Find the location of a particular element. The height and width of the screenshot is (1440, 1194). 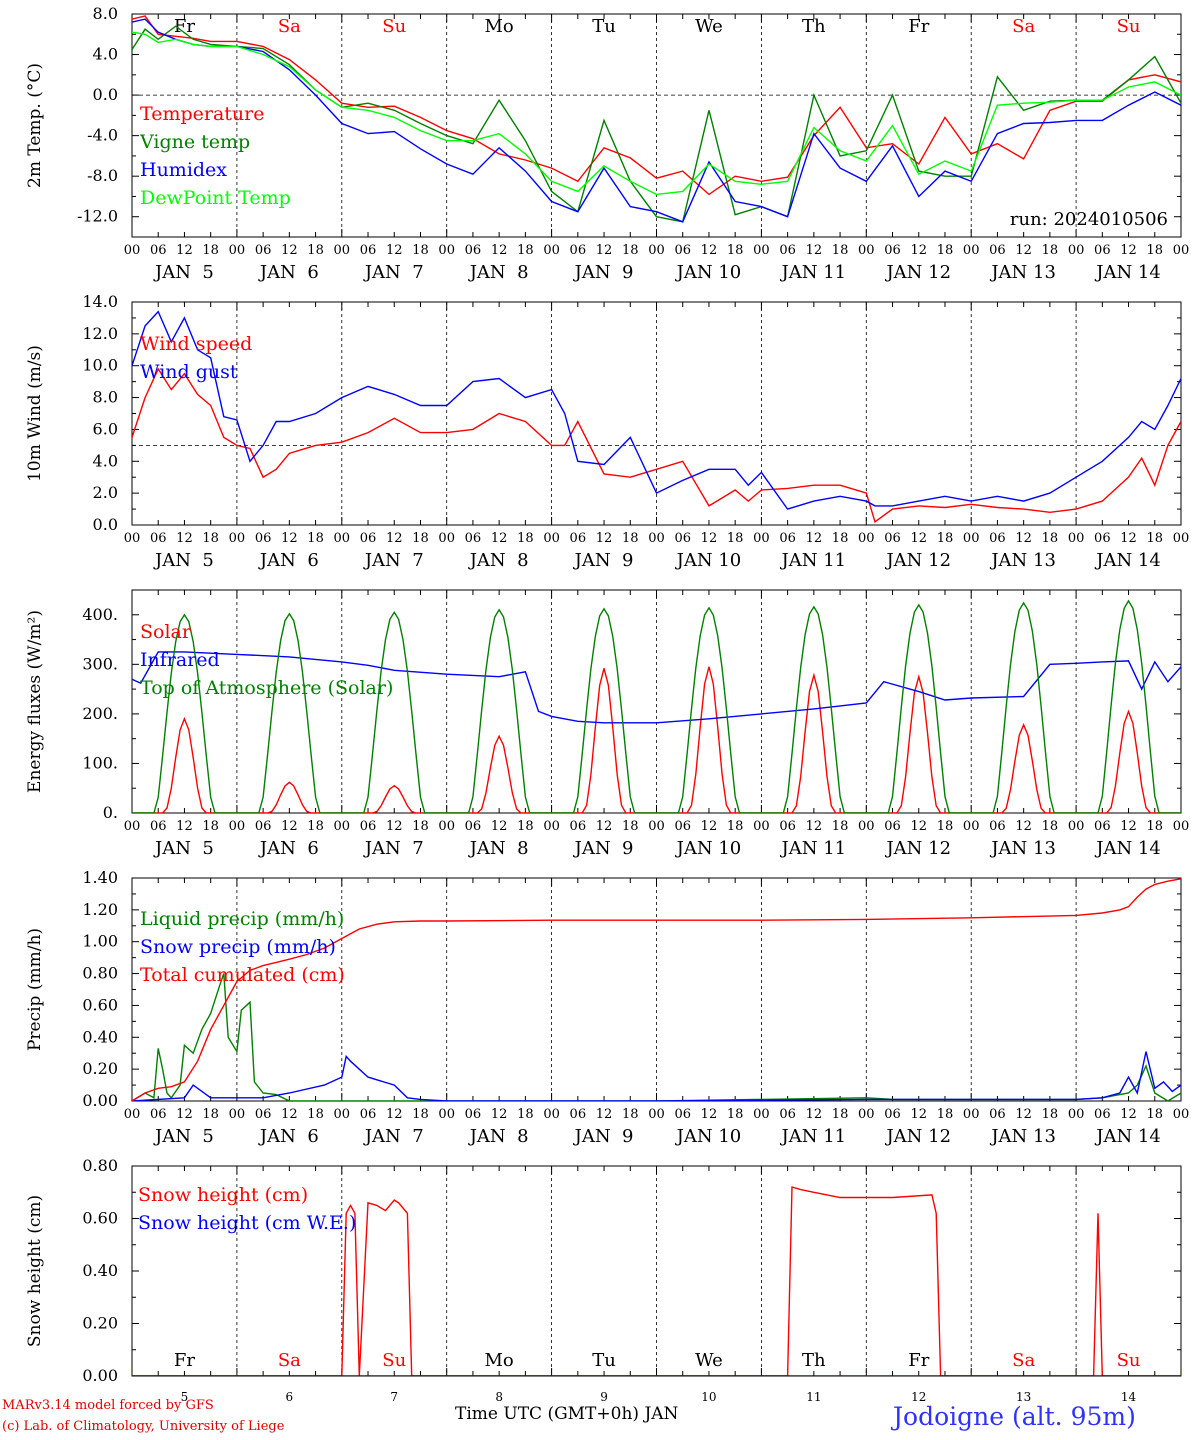

y-tick-label: 400. is located at coordinates (100, 614).